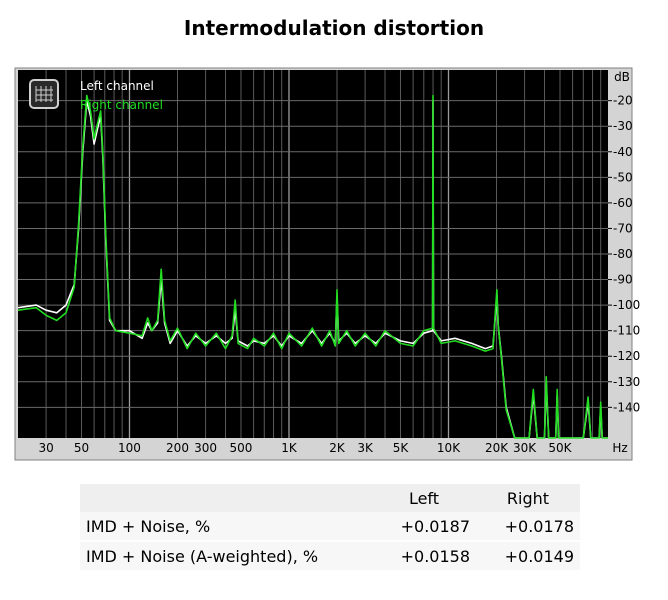 This screenshot has height=600, width=668. Describe the element at coordinates (226, 555) in the screenshot. I see `row-label: IMD + Noise (A-weighted), %` at that location.